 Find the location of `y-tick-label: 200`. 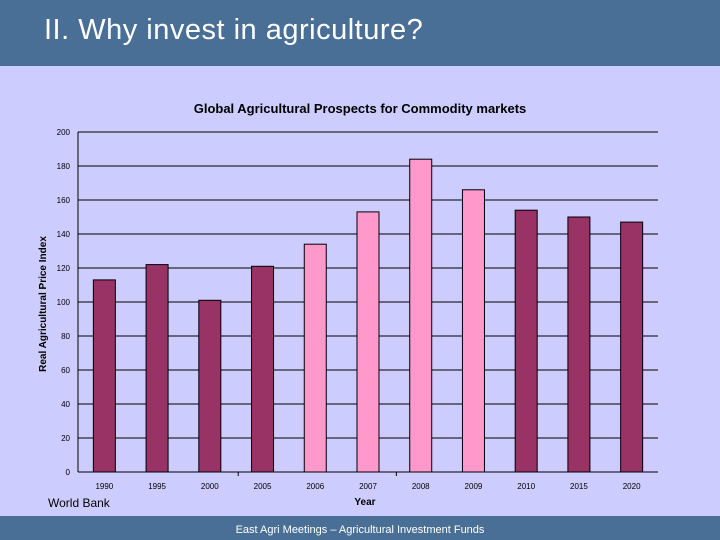

y-tick-label: 200 is located at coordinates (64, 132).